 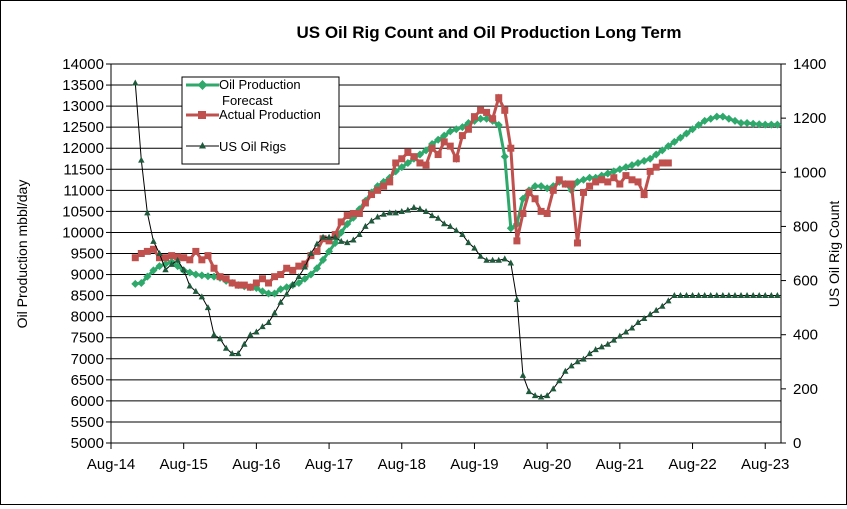 I want to click on x-tick-label: Aug-20, so click(x=547, y=464).